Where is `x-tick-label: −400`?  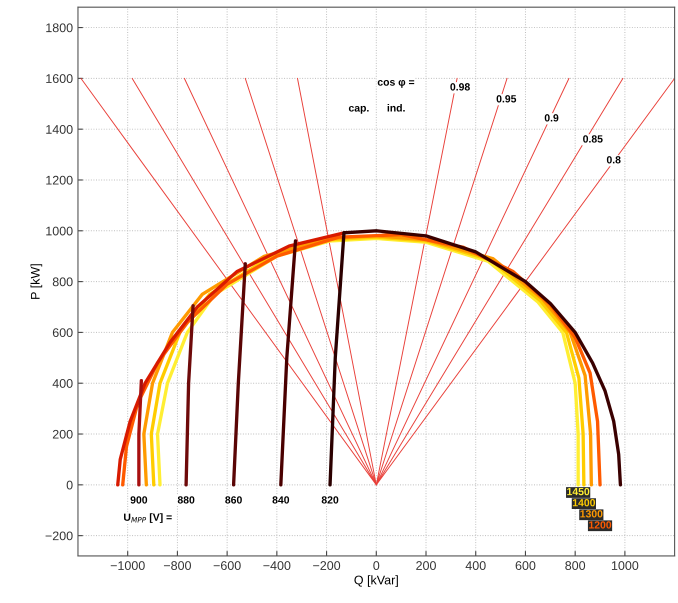 x-tick-label: −400 is located at coordinates (276, 565).